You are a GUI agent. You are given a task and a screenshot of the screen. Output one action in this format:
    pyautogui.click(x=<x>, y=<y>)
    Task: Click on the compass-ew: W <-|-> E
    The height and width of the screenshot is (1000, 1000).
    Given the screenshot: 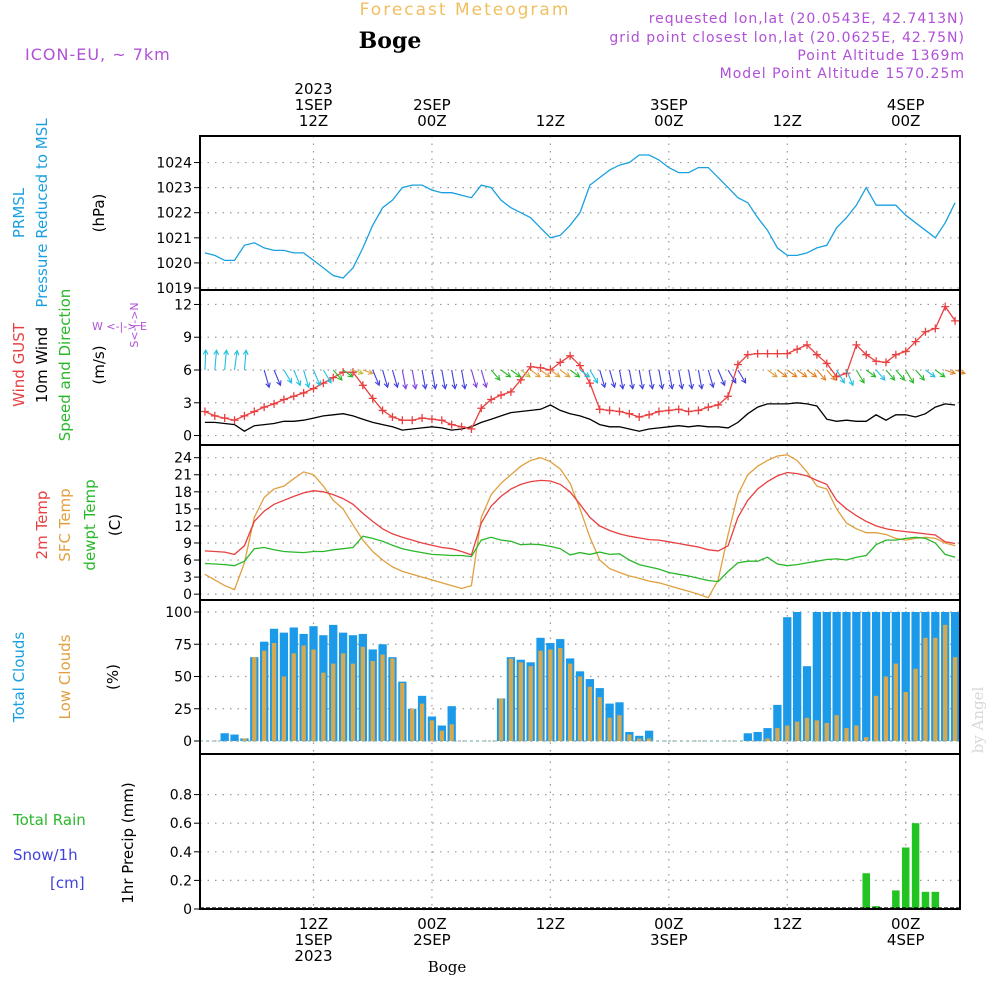 What is the action you would take?
    pyautogui.click(x=119, y=326)
    